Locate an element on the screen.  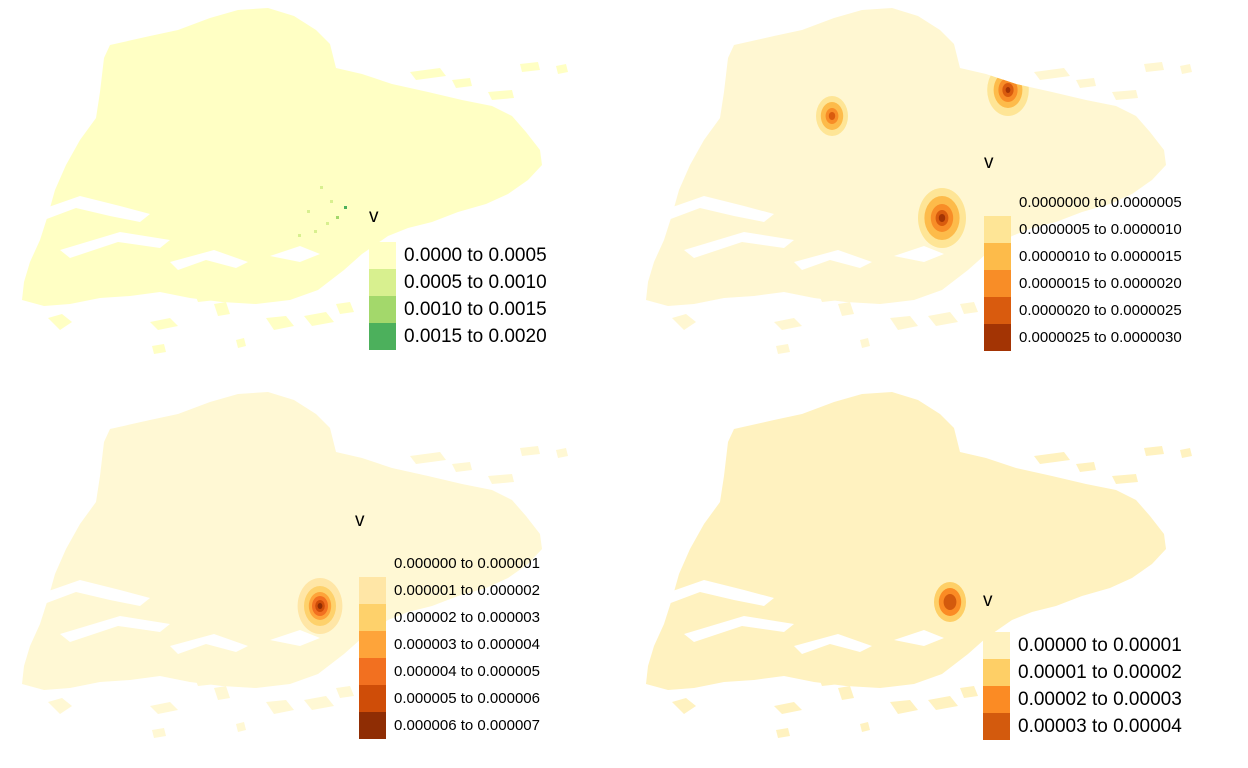
legend-label: 0.0015 to 0.0020 is located at coordinates (475, 336).